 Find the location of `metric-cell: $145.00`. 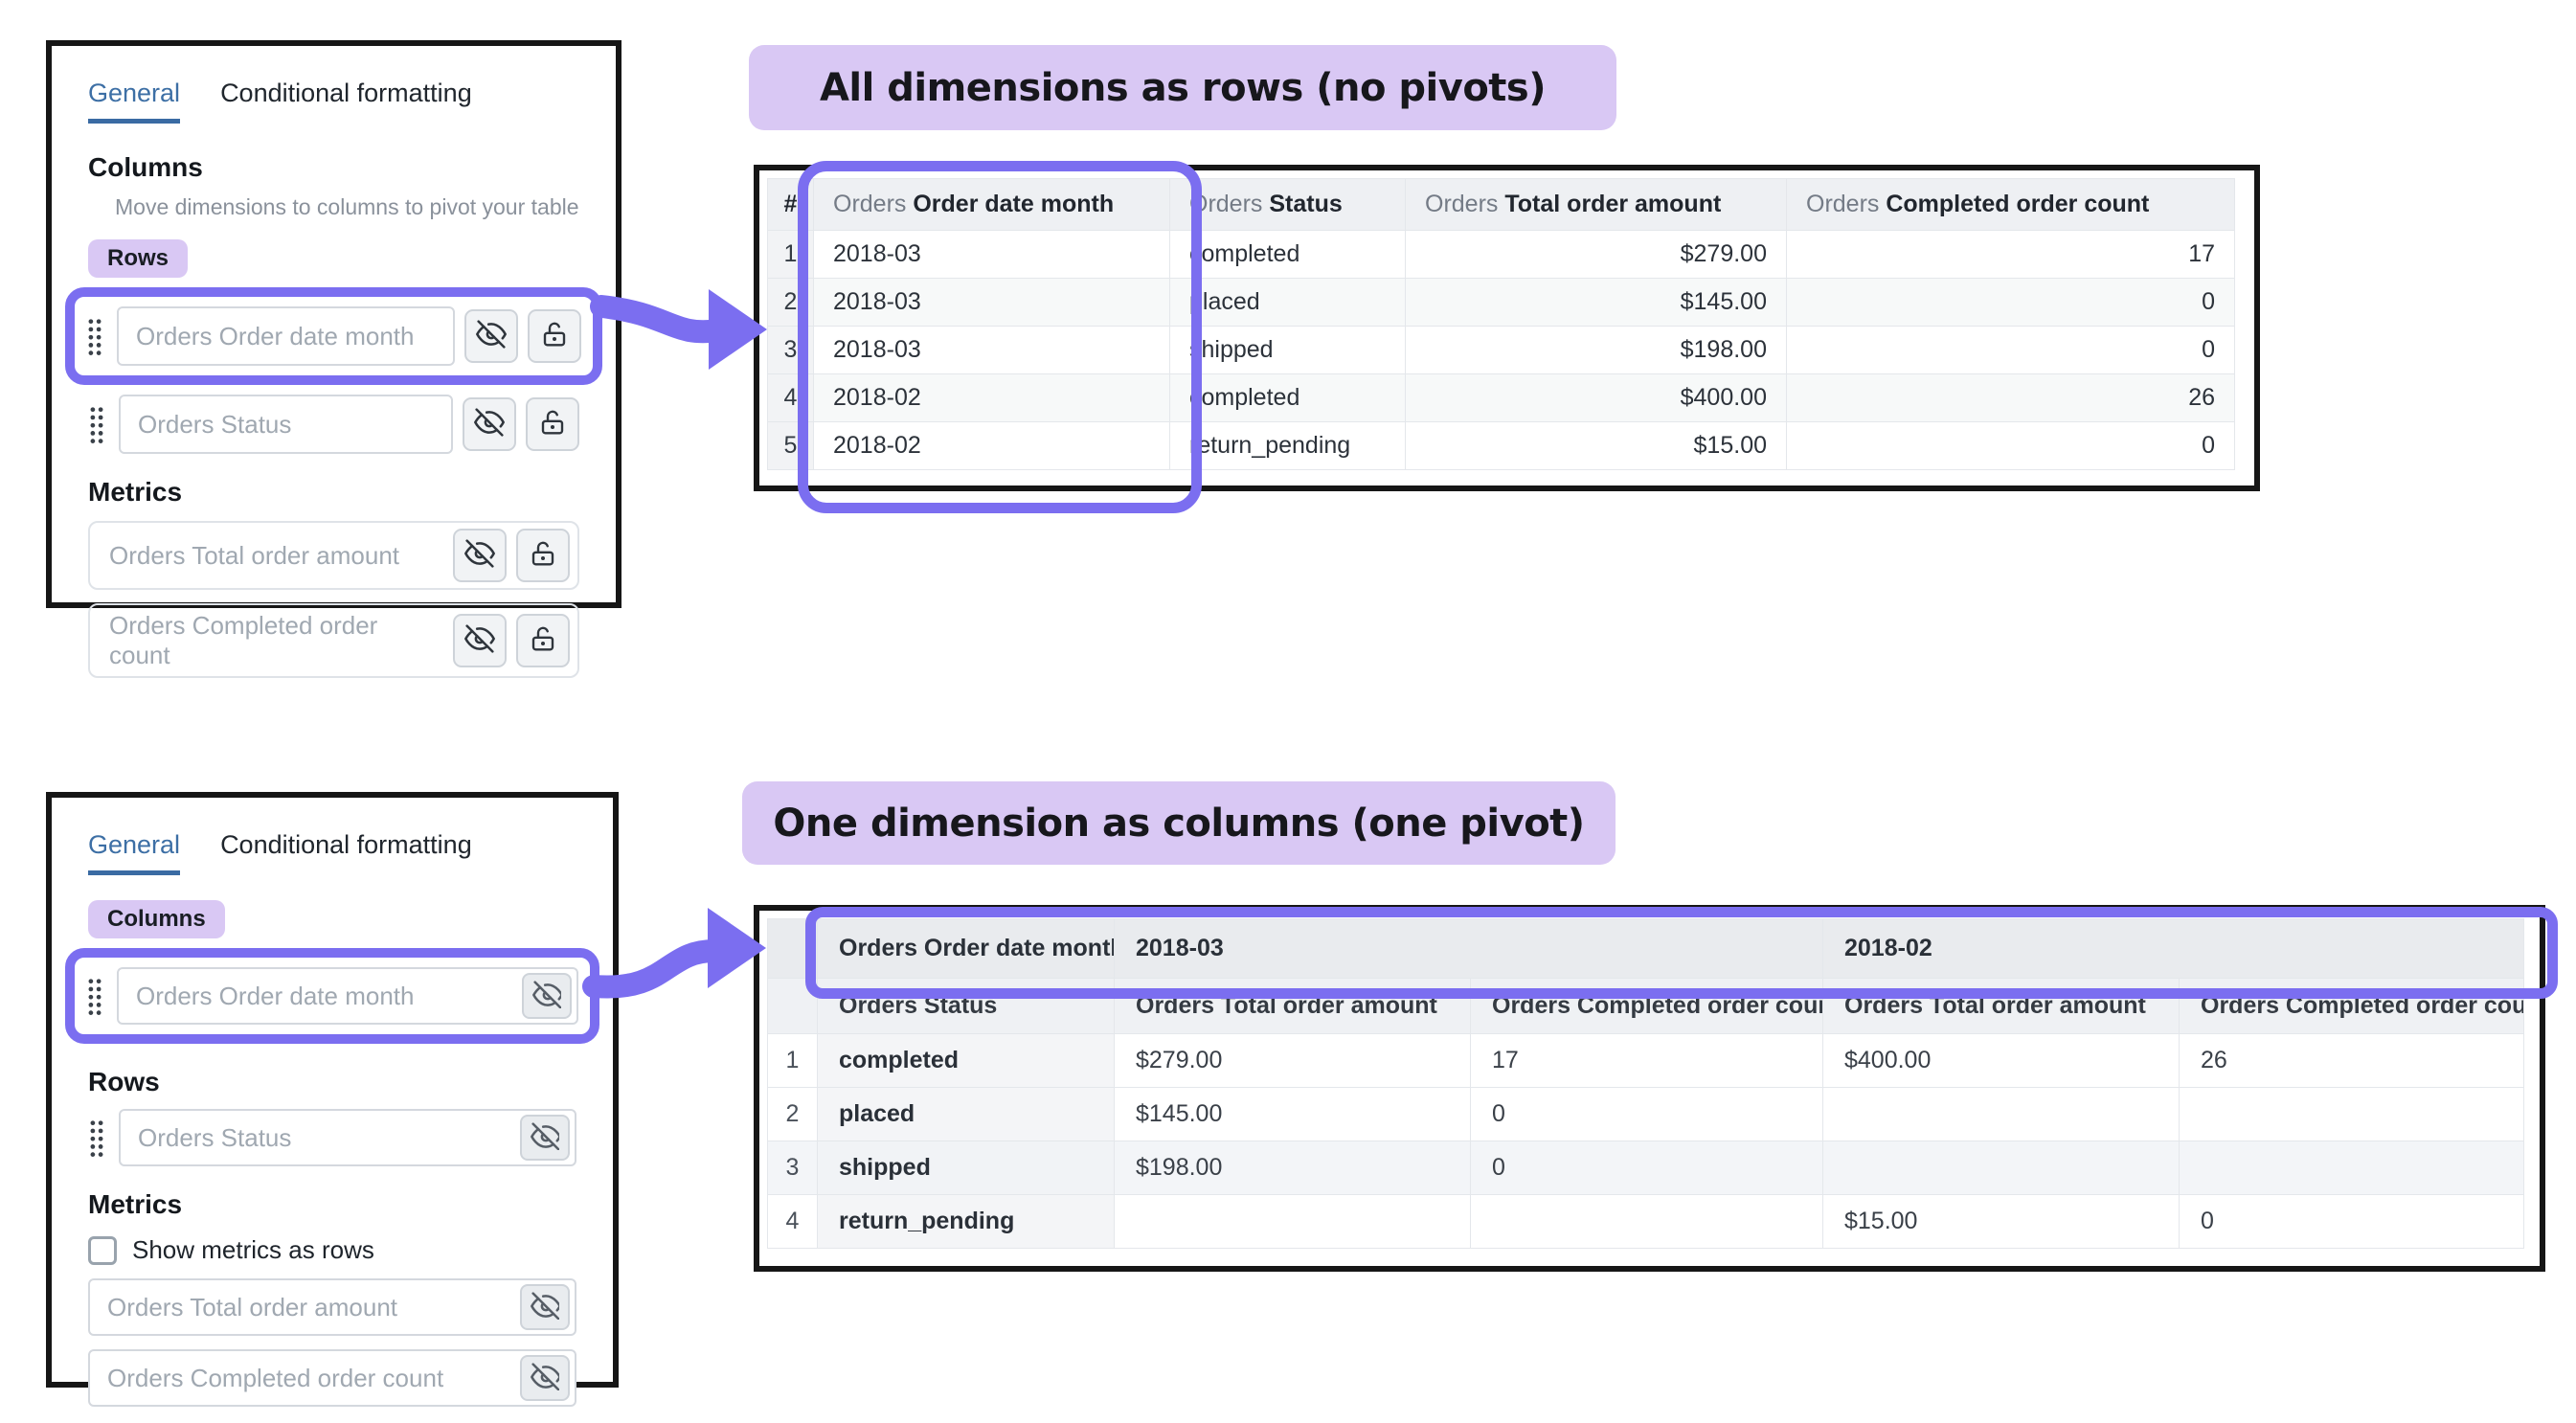

metric-cell: $145.00 is located at coordinates (1292, 1114).